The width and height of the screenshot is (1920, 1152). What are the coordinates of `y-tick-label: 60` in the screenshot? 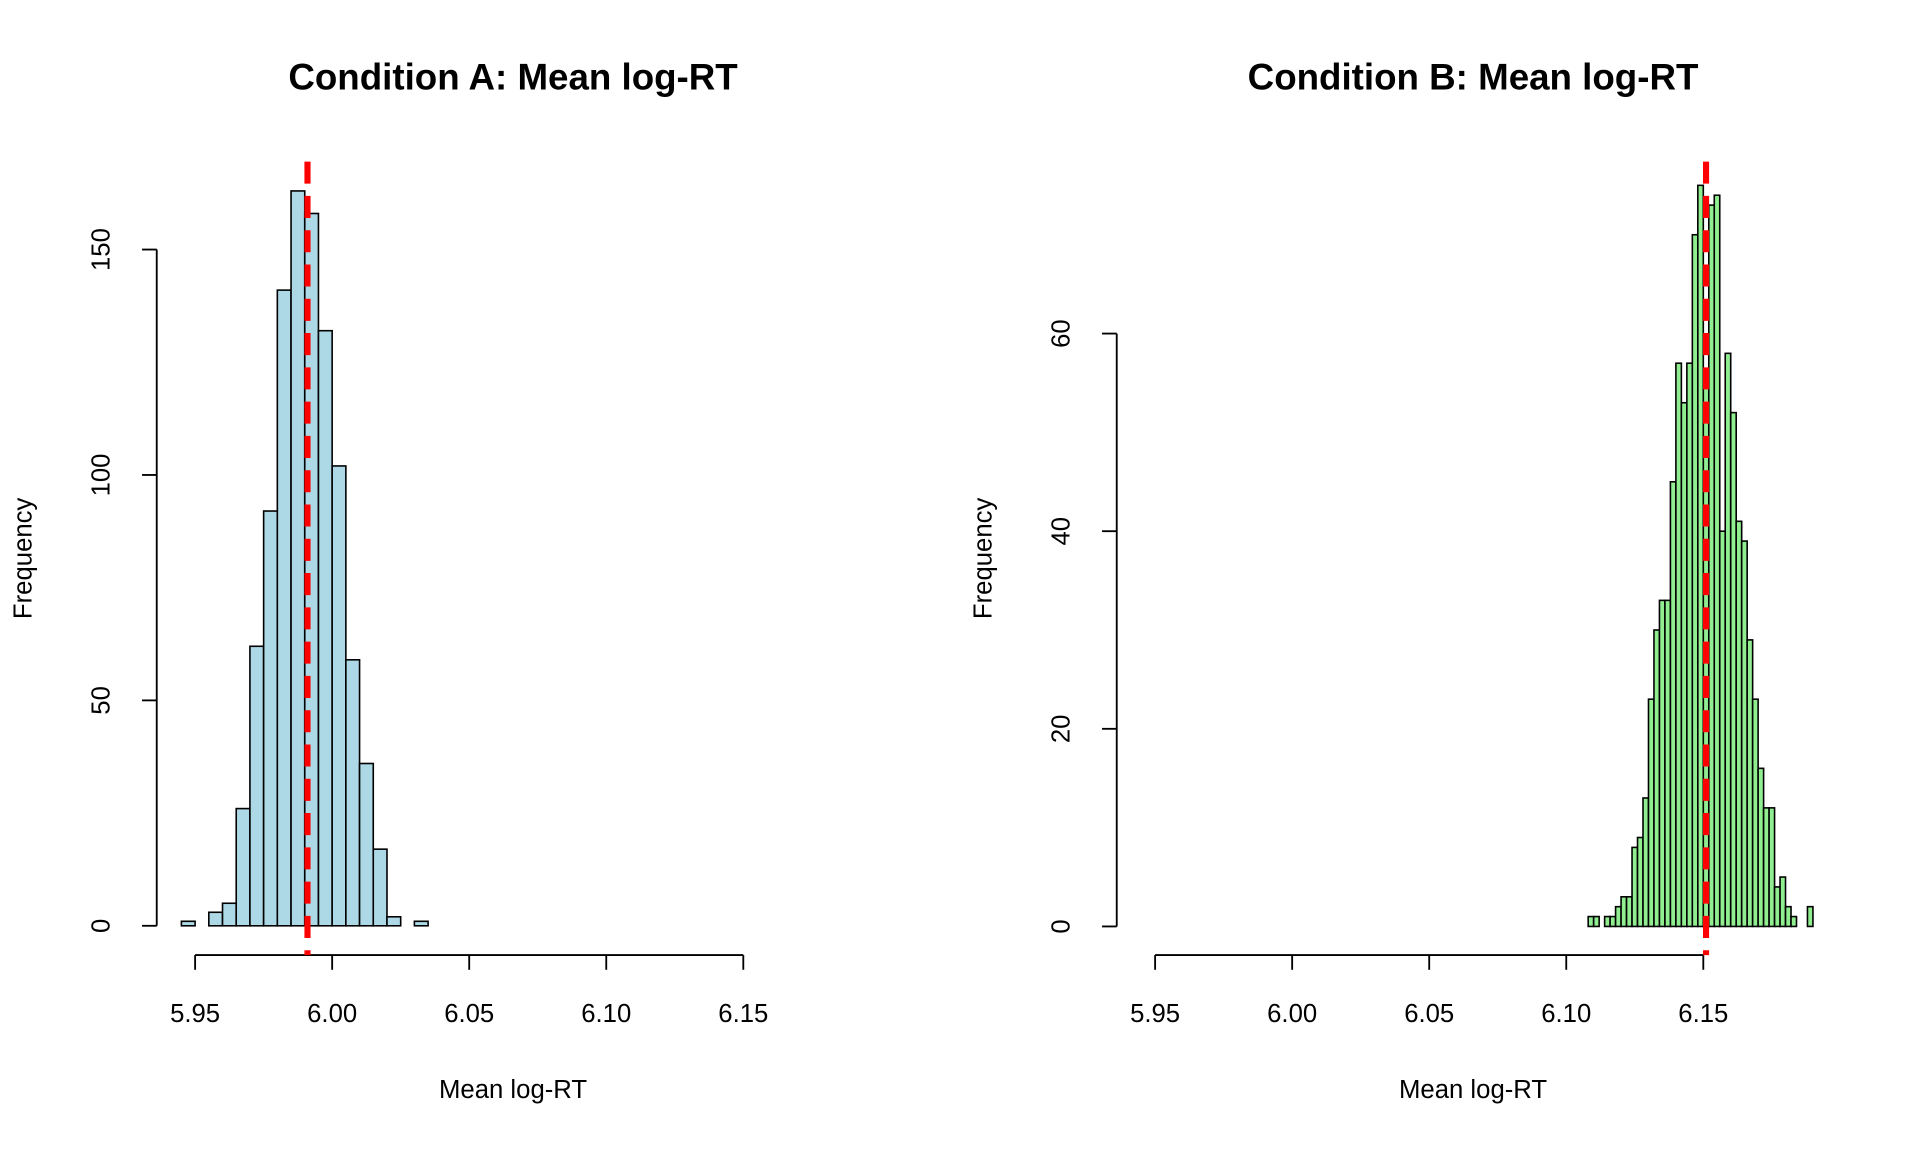 It's located at (1062, 333).